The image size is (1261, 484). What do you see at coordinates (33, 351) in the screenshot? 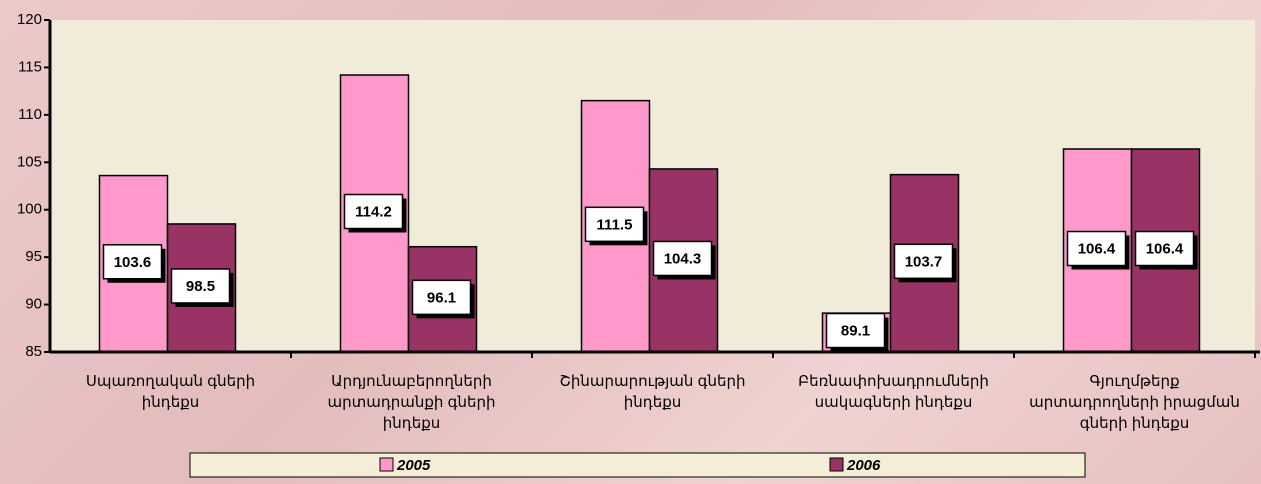
I see `y-tick-label: 85` at bounding box center [33, 351].